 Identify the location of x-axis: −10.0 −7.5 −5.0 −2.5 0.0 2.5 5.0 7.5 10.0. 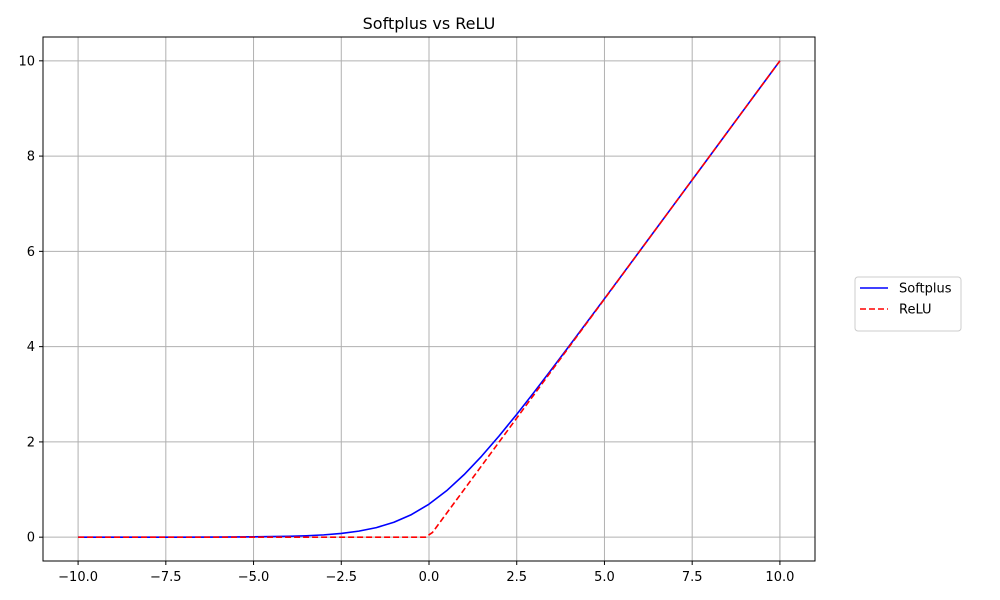
(426, 573).